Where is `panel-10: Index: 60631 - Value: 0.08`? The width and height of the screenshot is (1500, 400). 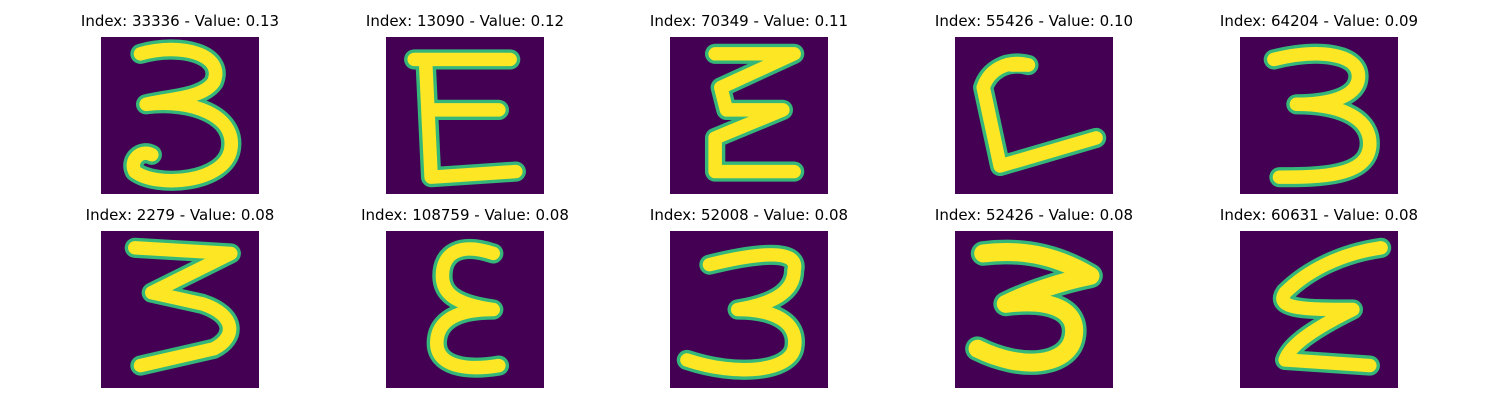
panel-10: Index: 60631 - Value: 0.08 is located at coordinates (1319, 301).